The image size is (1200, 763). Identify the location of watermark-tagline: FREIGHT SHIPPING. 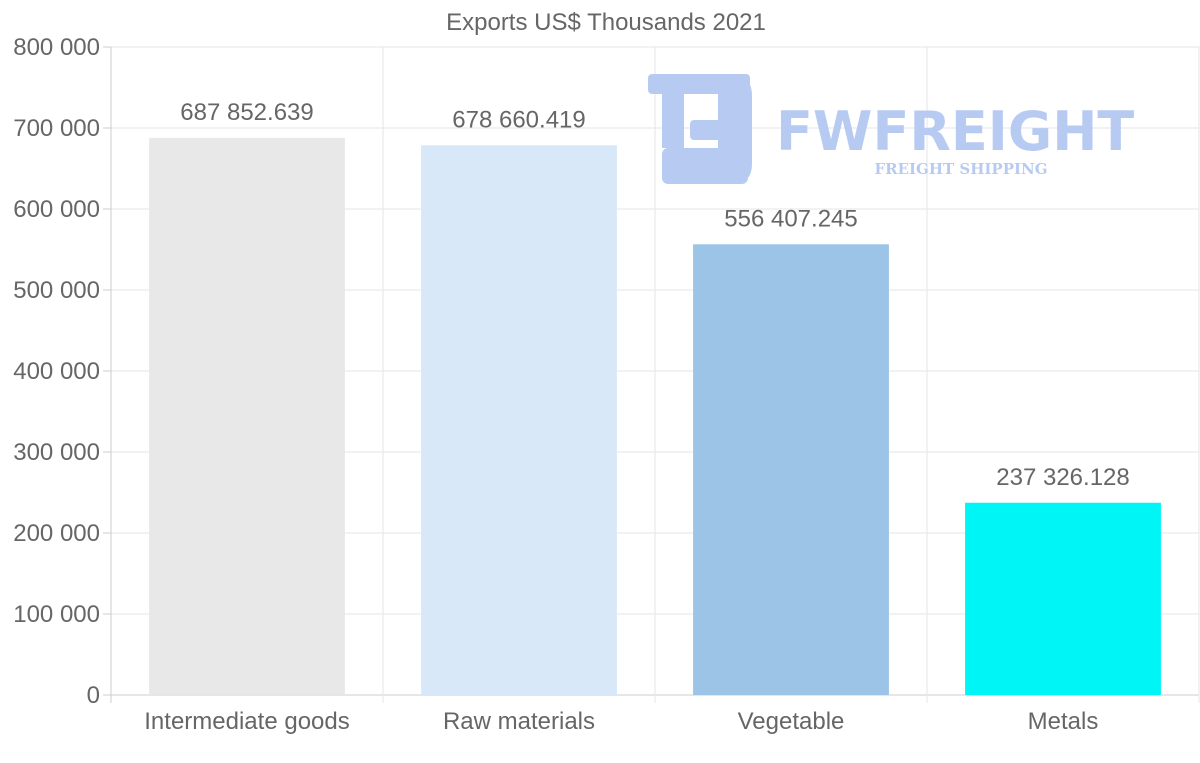
(960, 169).